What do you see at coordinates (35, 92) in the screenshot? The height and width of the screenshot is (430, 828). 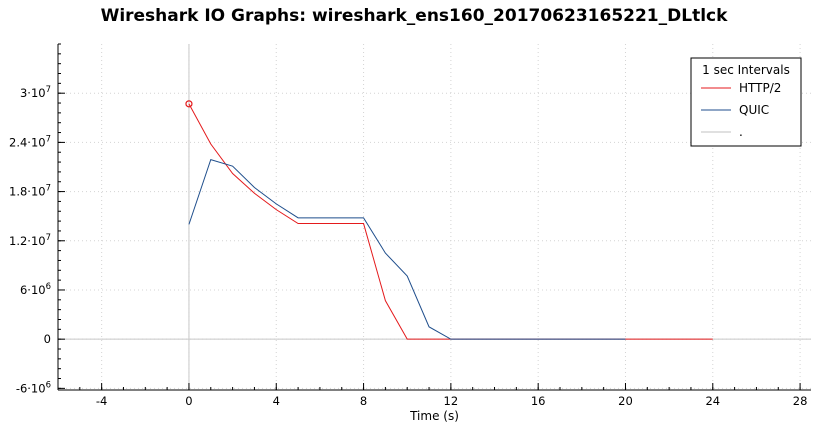 I see `y-tick-label: 3·10⁷` at bounding box center [35, 92].